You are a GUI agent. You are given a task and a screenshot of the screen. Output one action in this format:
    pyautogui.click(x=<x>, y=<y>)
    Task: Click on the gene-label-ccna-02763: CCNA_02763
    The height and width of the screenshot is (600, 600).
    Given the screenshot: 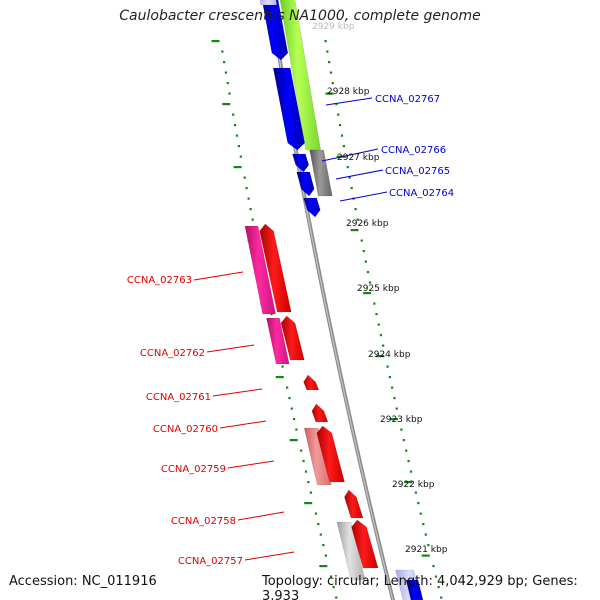 What is the action you would take?
    pyautogui.click(x=159, y=280)
    